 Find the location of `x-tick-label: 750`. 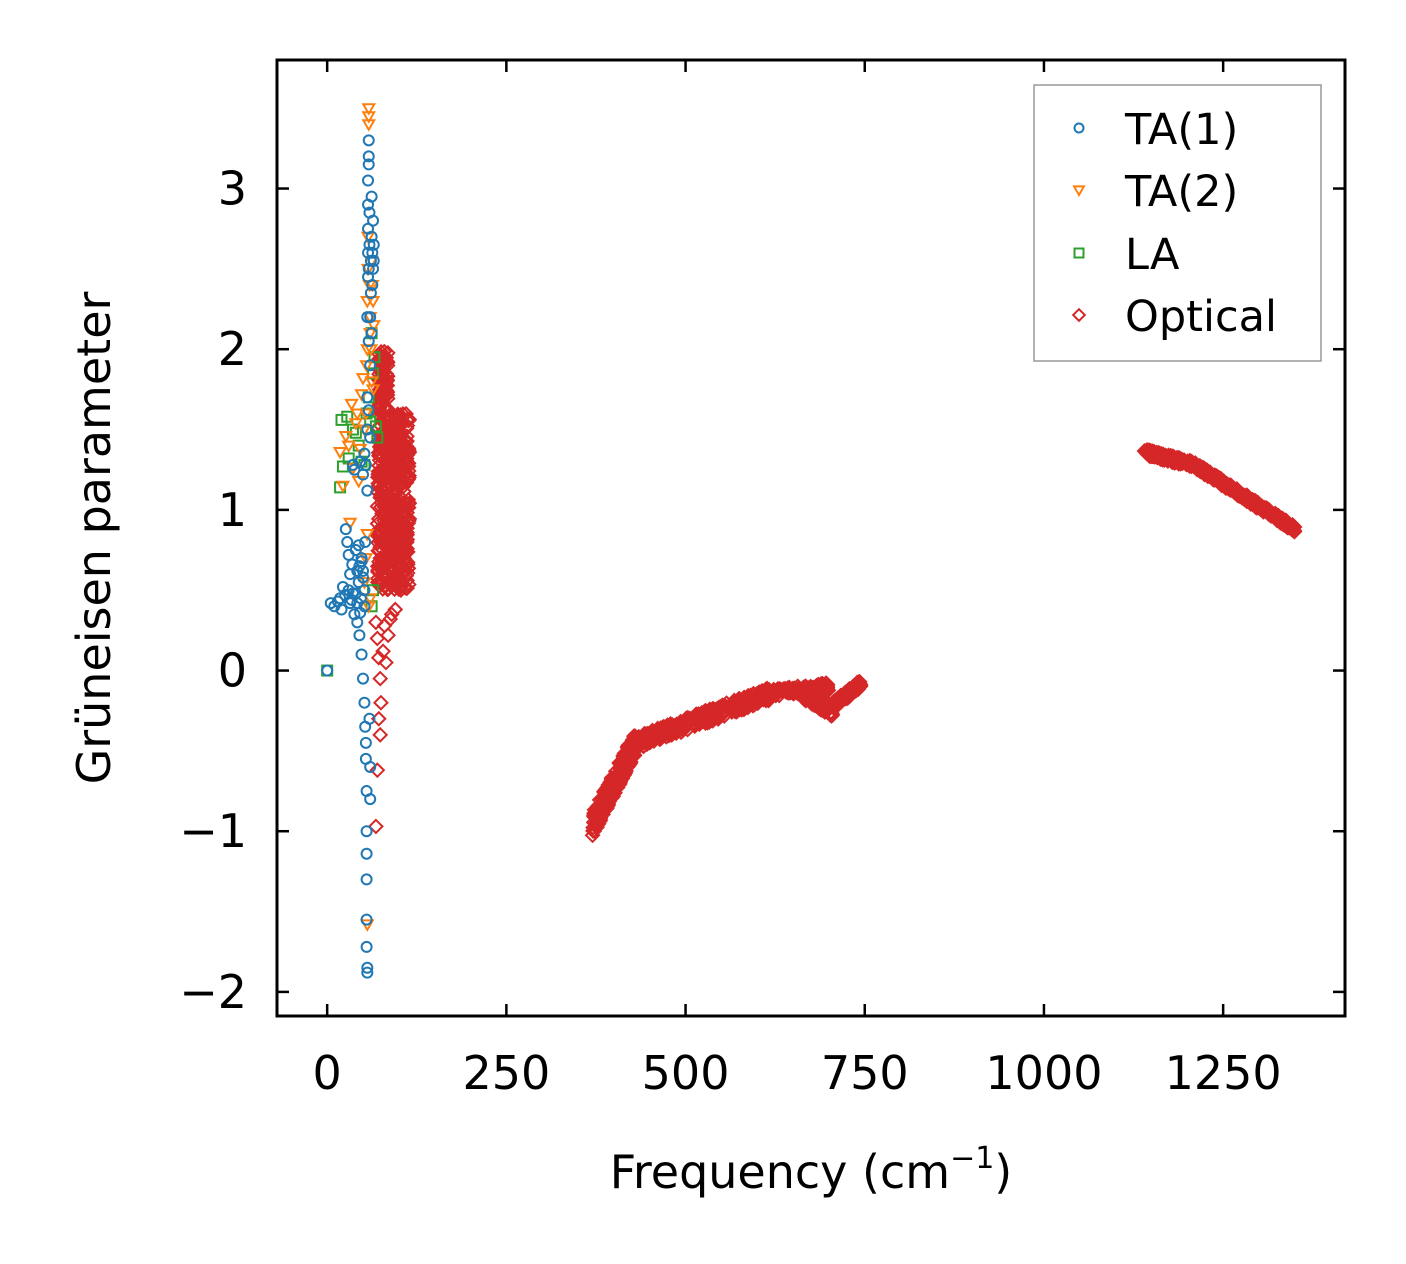

x-tick-label: 750 is located at coordinates (865, 1073).